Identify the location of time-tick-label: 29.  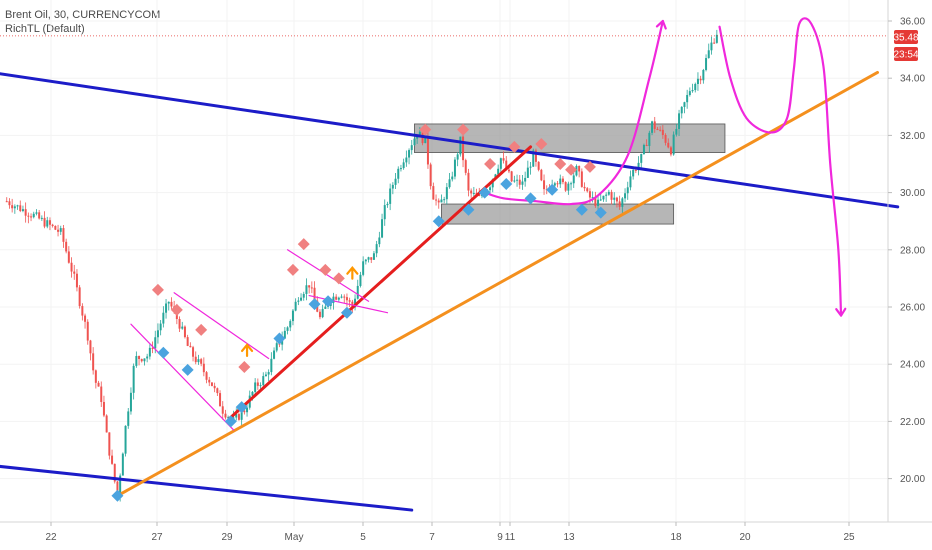
(227, 537).